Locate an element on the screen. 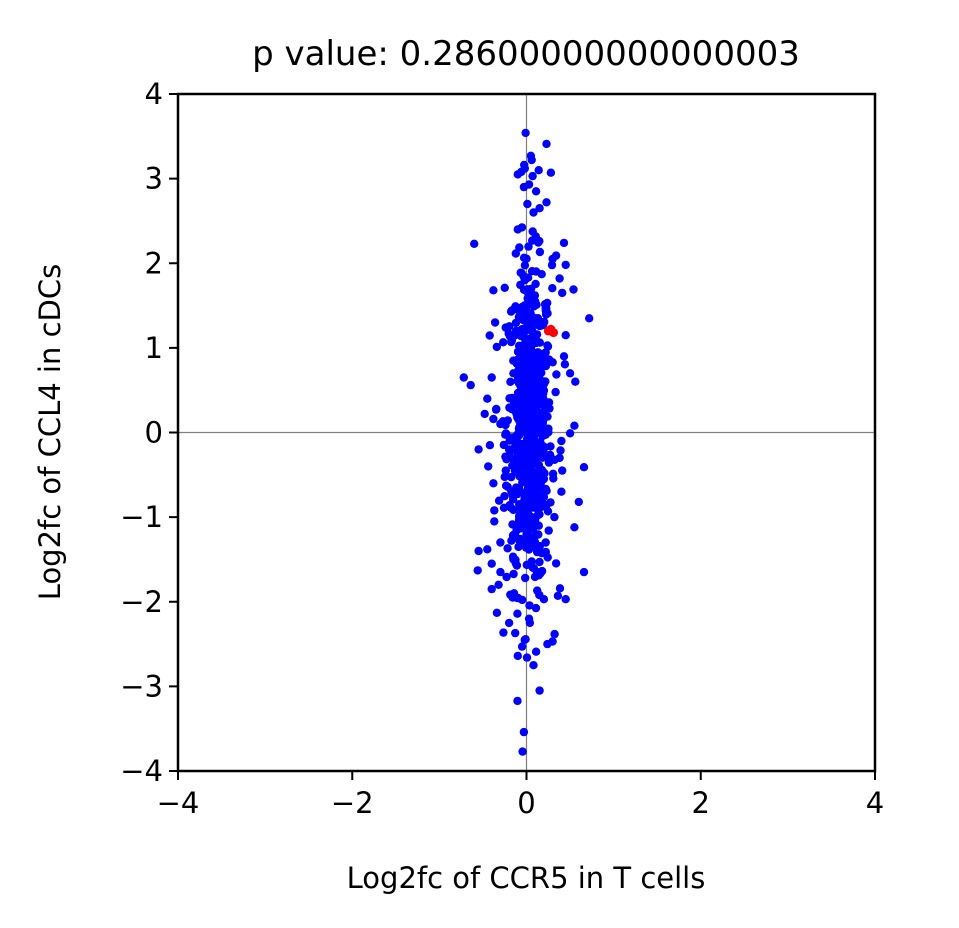  x-axis-ticks: −4 −2 0 2 4 is located at coordinates (520, 795).